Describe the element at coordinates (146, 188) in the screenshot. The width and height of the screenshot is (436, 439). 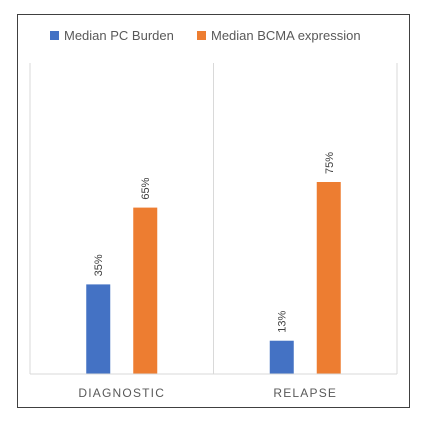
I see `data-label-diagnostic-bcma-expression: 65%` at that location.